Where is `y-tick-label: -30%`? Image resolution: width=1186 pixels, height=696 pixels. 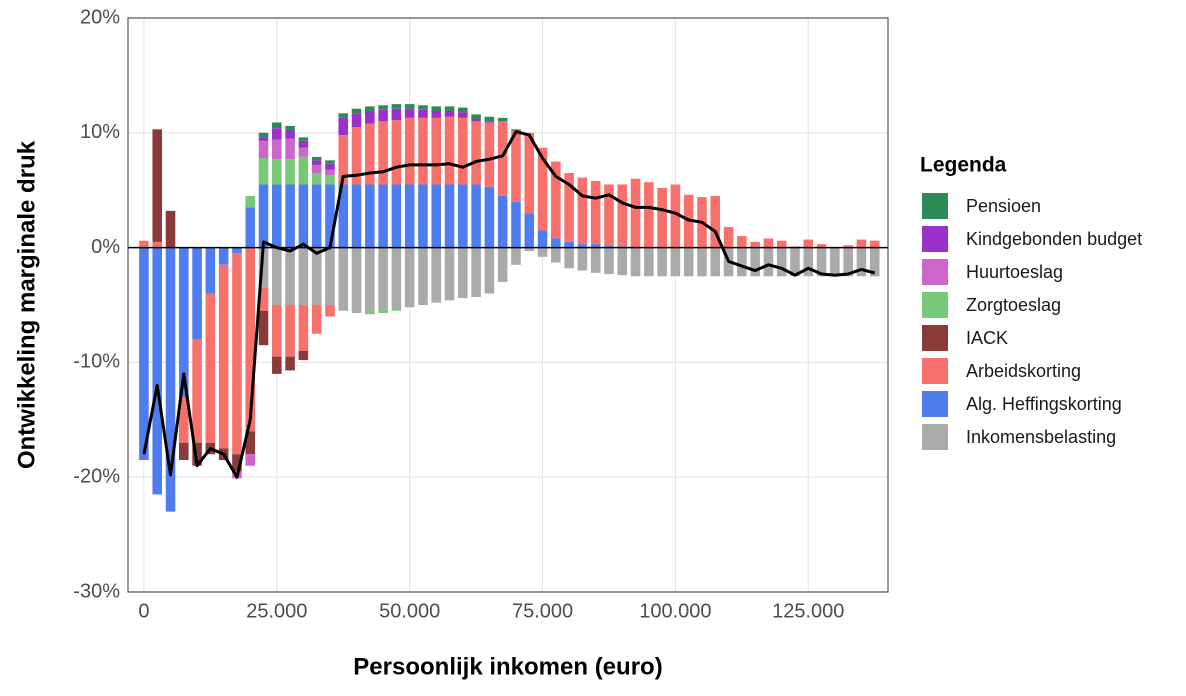 y-tick-label: -30% is located at coordinates (96, 591).